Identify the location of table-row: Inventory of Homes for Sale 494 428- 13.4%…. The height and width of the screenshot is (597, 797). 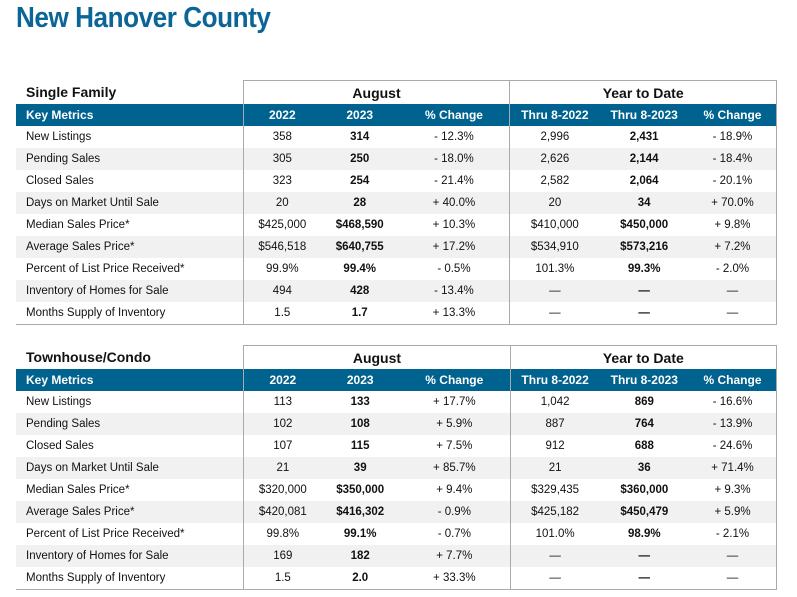
(396, 291).